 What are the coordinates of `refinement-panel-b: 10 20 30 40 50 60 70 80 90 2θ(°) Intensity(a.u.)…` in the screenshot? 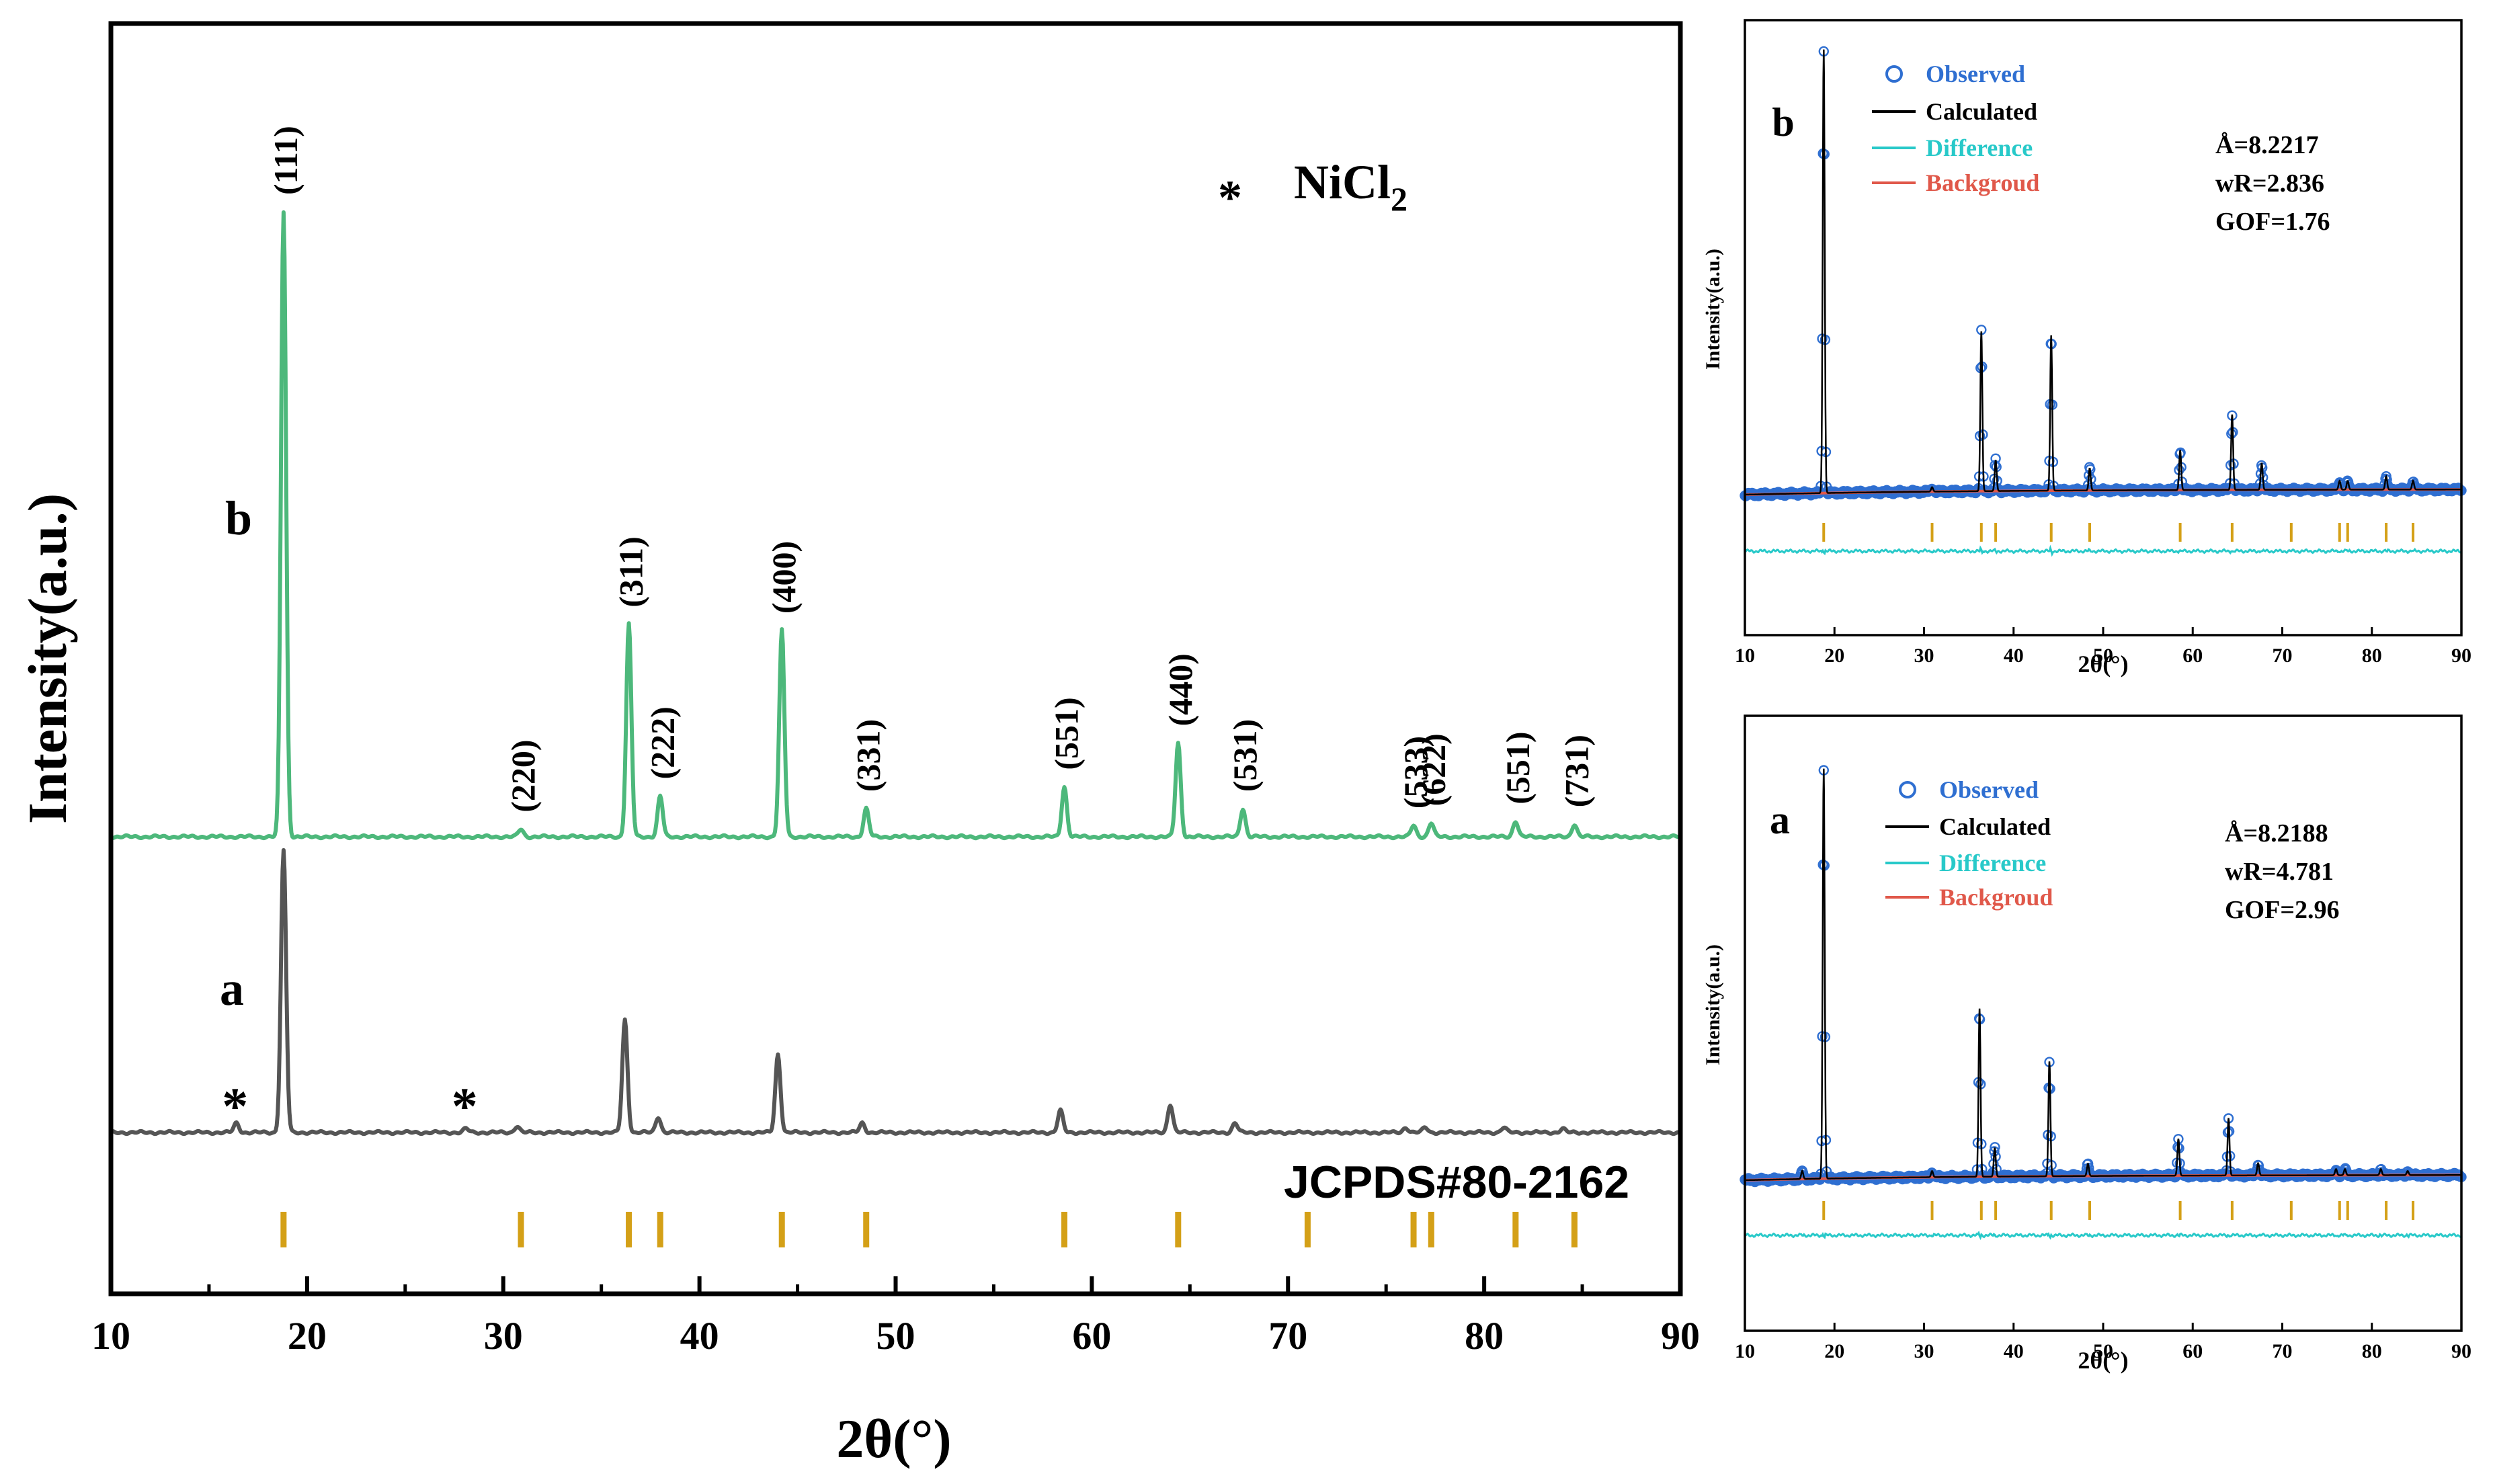 It's located at (2086, 348).